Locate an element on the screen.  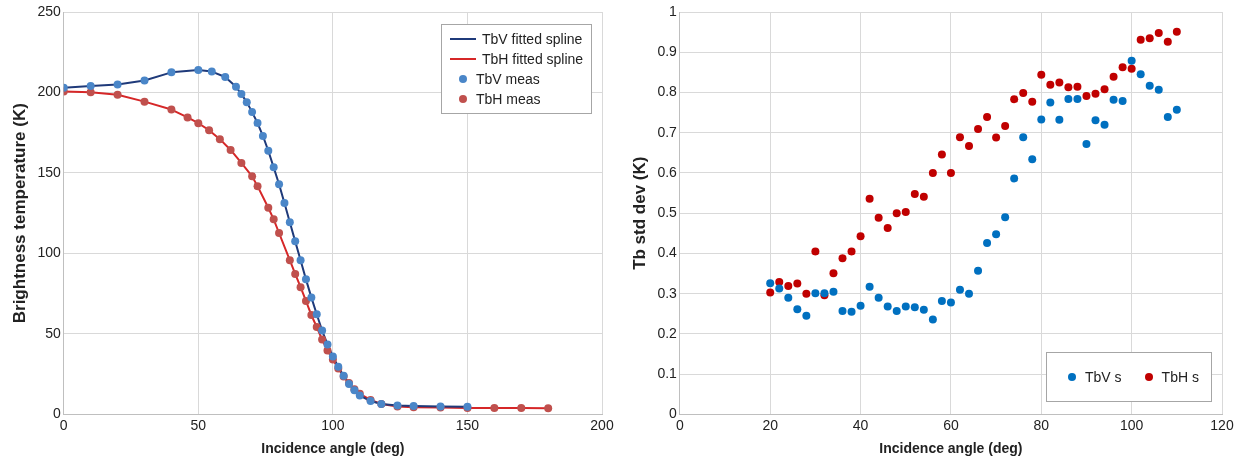
legend-label: TbV meas is located at coordinates (508, 79).